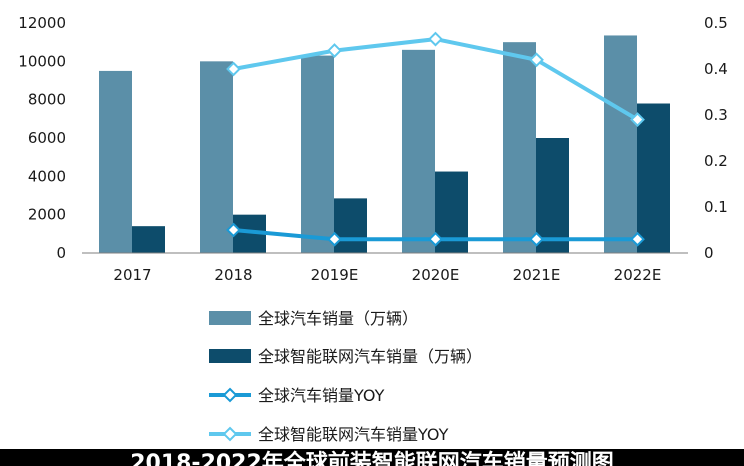  What do you see at coordinates (321, 395) in the screenshot?
I see `legend-label-global-yoy: 全球汽车销量YOY` at bounding box center [321, 395].